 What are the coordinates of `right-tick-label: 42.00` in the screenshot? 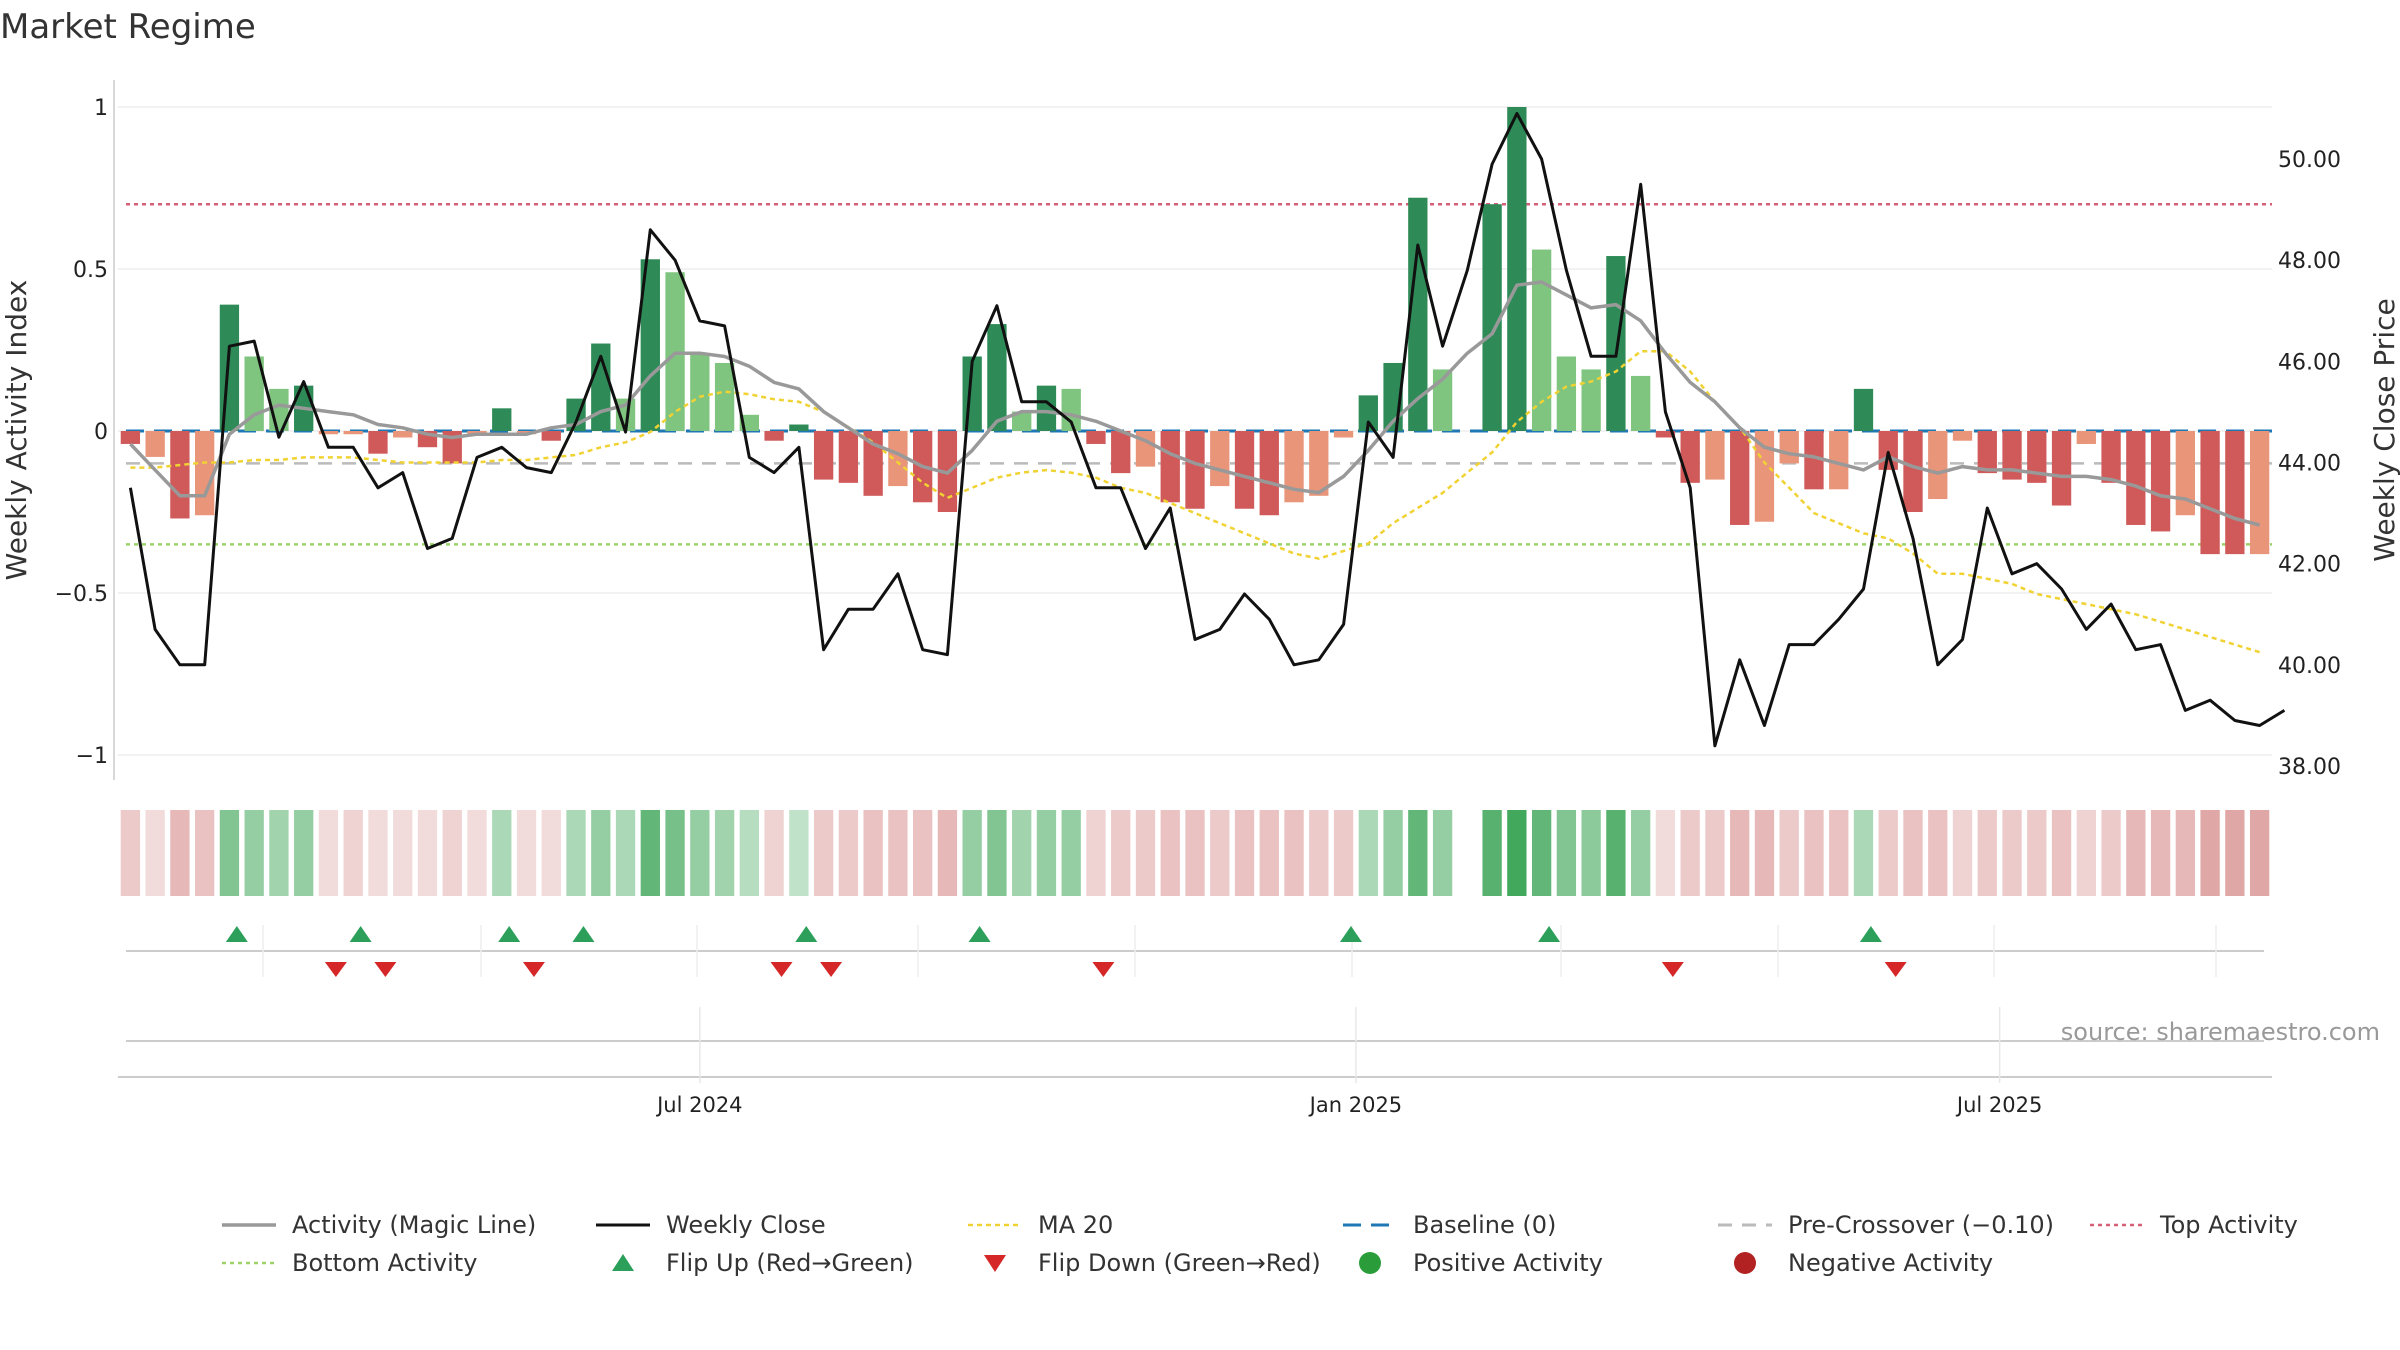 It's located at (2309, 565).